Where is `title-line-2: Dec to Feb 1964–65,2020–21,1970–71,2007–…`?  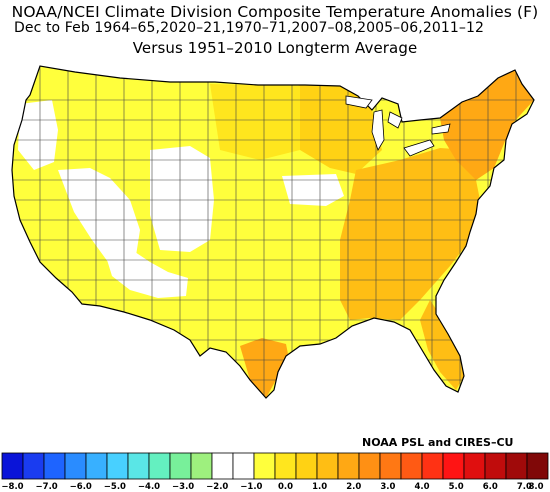 title-line-2: Dec to Feb 1964–65,2020–21,1970–71,2007–… is located at coordinates (249, 28).